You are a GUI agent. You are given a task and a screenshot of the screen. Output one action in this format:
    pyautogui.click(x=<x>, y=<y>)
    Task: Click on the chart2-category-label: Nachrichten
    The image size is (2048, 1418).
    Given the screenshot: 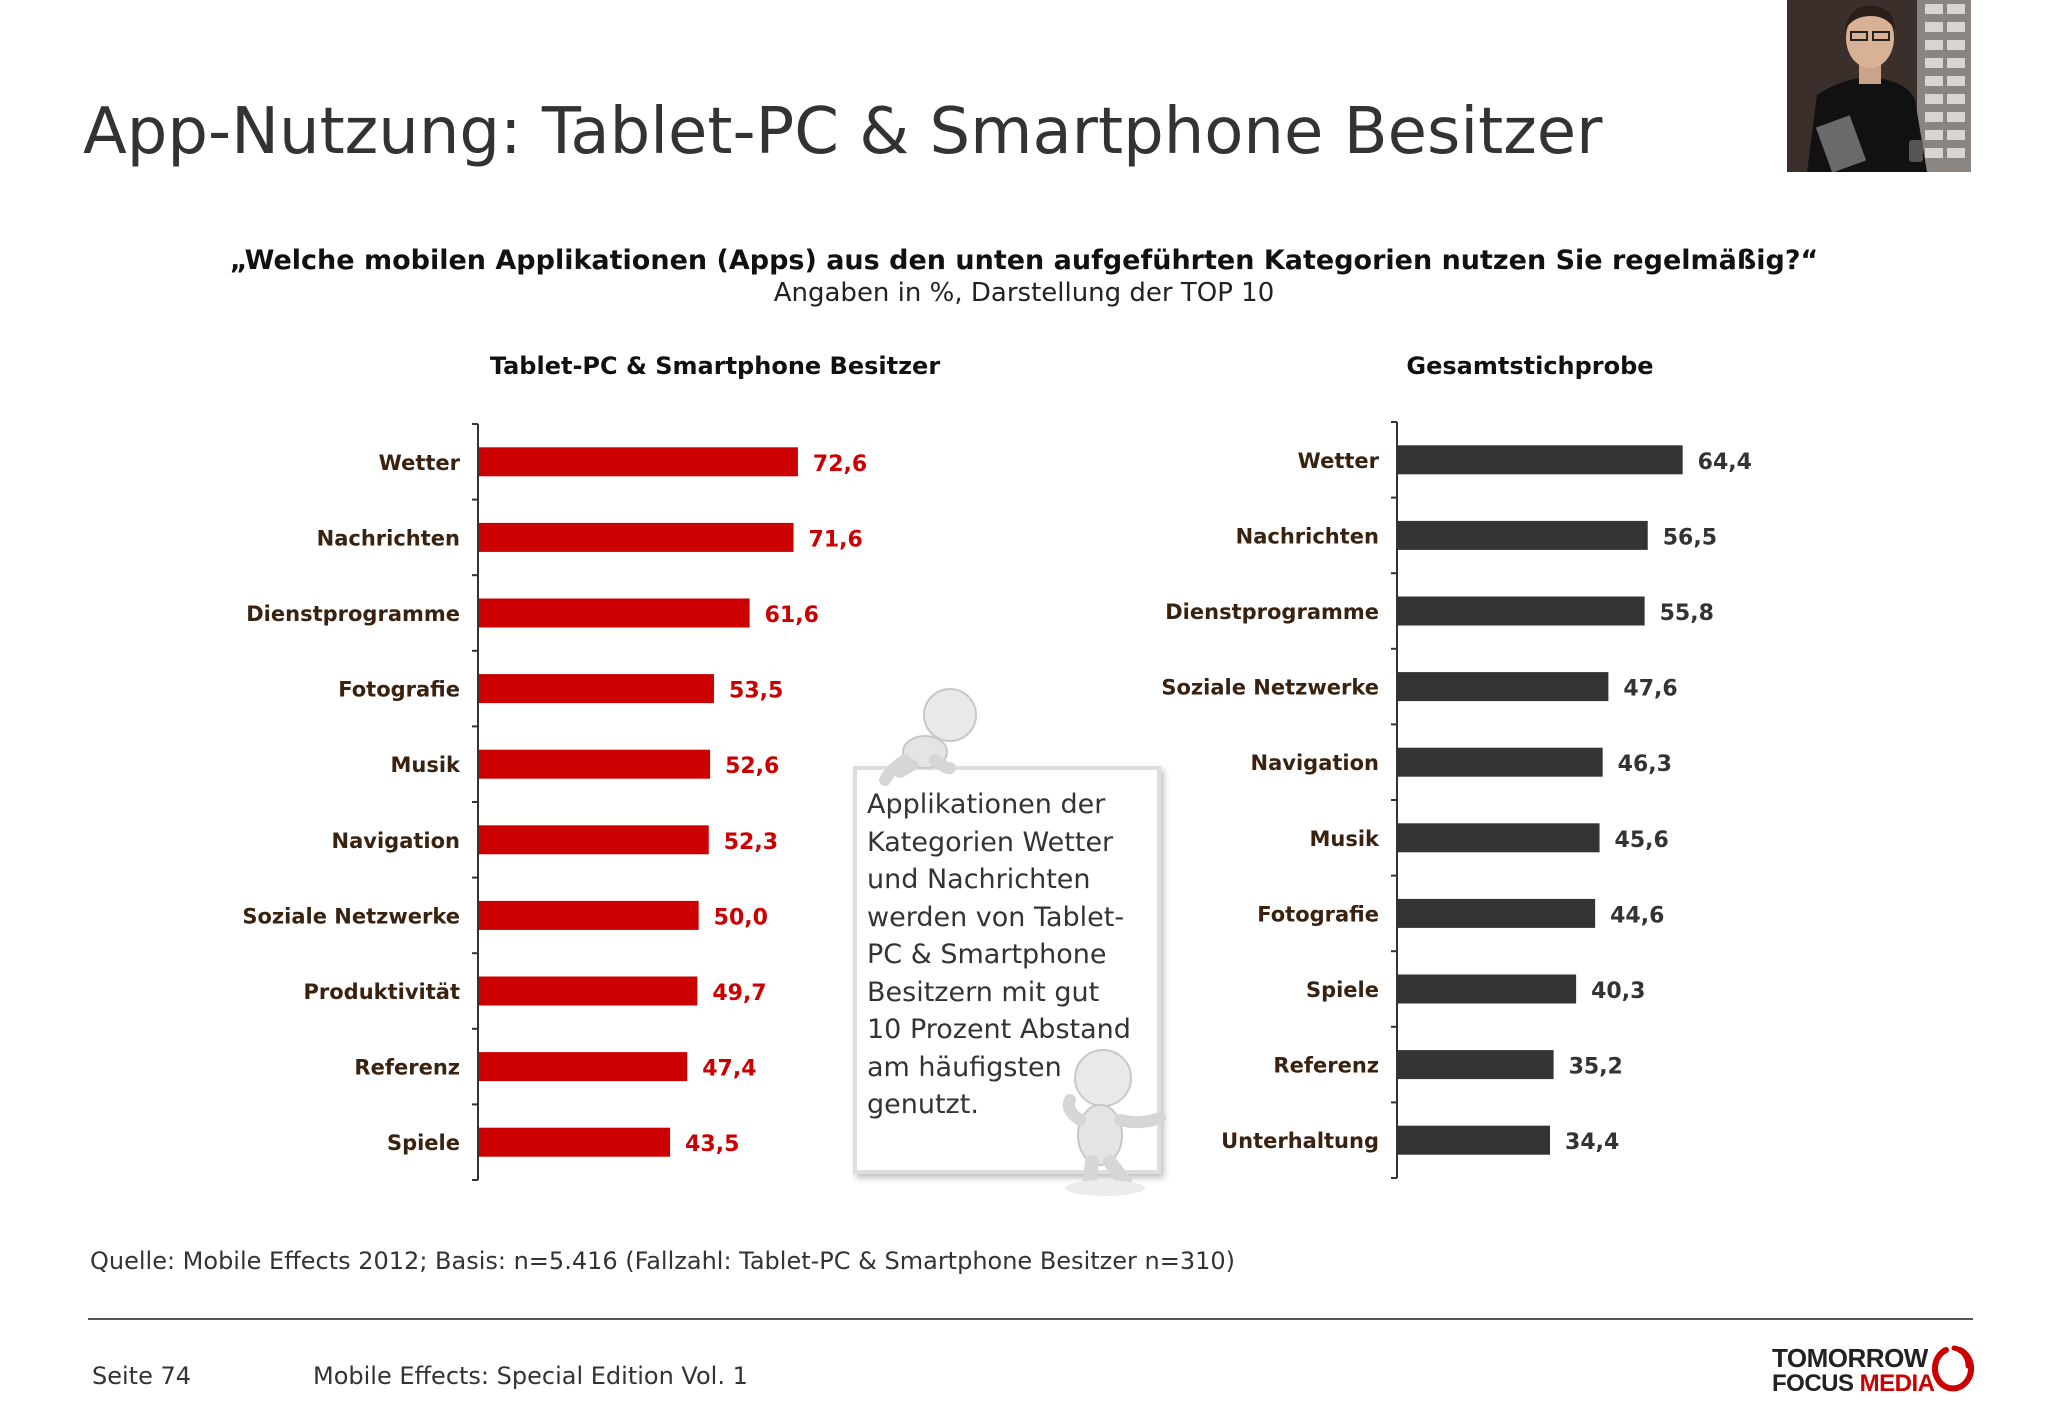 What is the action you would take?
    pyautogui.click(x=1307, y=536)
    